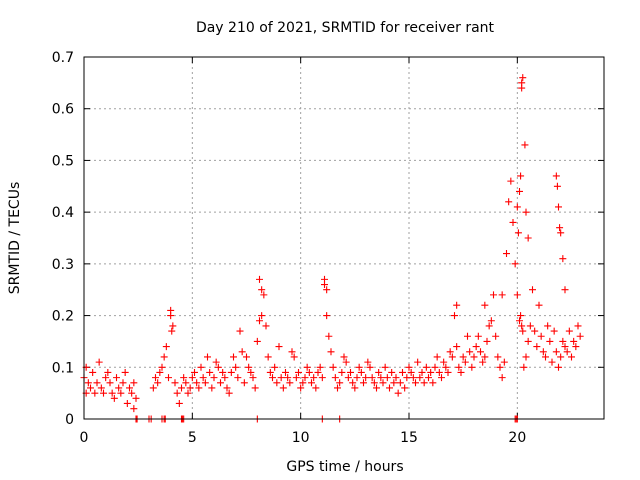 The image size is (640, 480). What do you see at coordinates (517, 438) in the screenshot?
I see `x-tick-label: 20` at bounding box center [517, 438].